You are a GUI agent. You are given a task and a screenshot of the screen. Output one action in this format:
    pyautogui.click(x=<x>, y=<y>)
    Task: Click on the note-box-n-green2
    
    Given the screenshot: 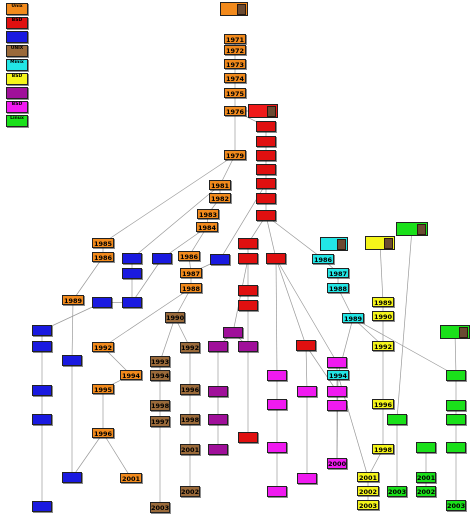 What is the action you would take?
    pyautogui.click(x=455, y=332)
    